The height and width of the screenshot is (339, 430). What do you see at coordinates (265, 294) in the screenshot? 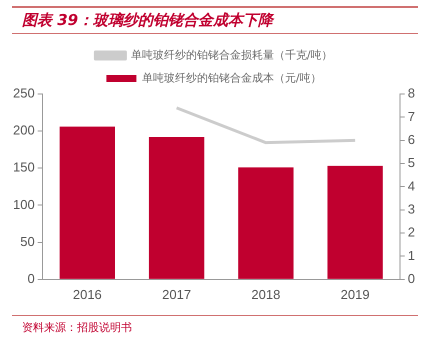
I see `x-tick-label: 2018` at bounding box center [265, 294].